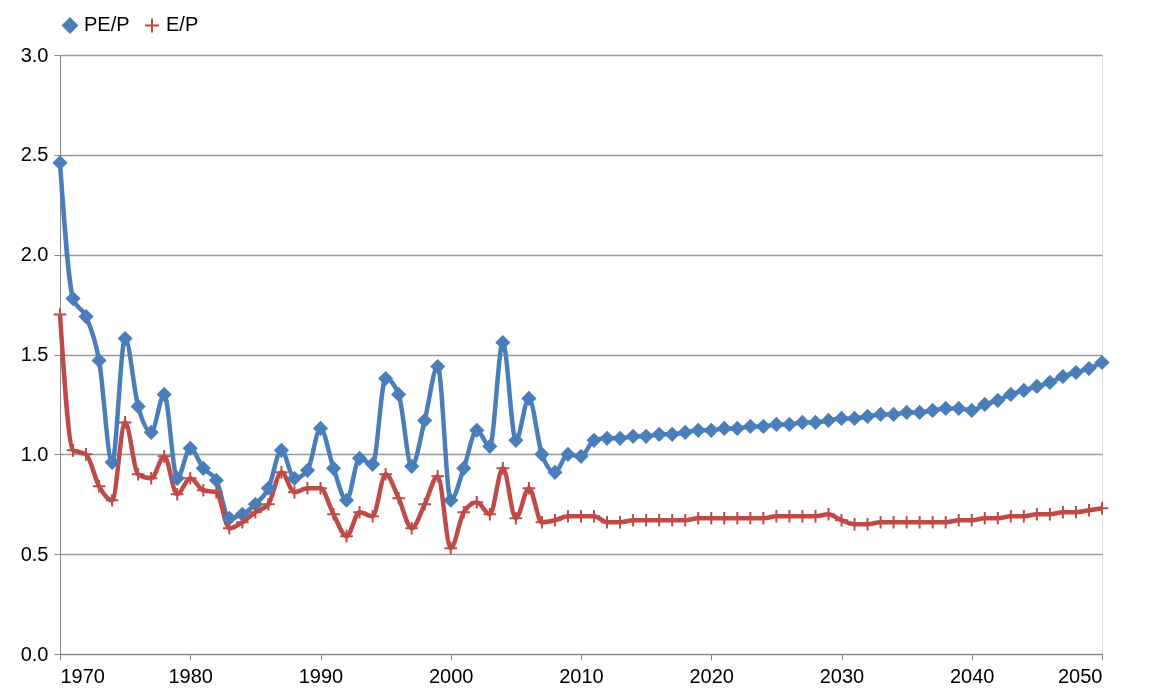 The image size is (1158, 696). I want to click on y-tick-label: 2.5, so click(34, 154).